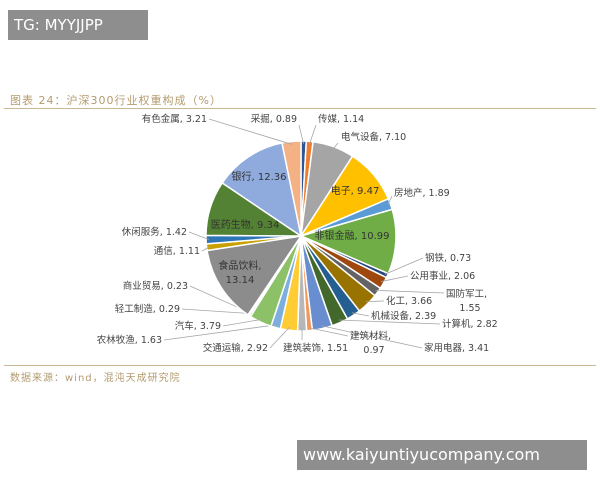 This screenshot has height=480, width=600. What do you see at coordinates (239, 265) in the screenshot?
I see `data-label-20: 食品饮料,` at bounding box center [239, 265].